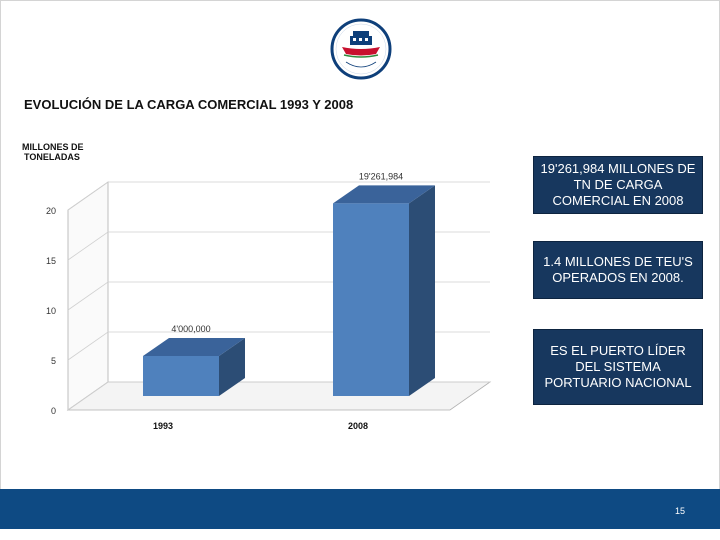 The image size is (720, 540). I want to click on x-tick-label: 2008, so click(358, 426).